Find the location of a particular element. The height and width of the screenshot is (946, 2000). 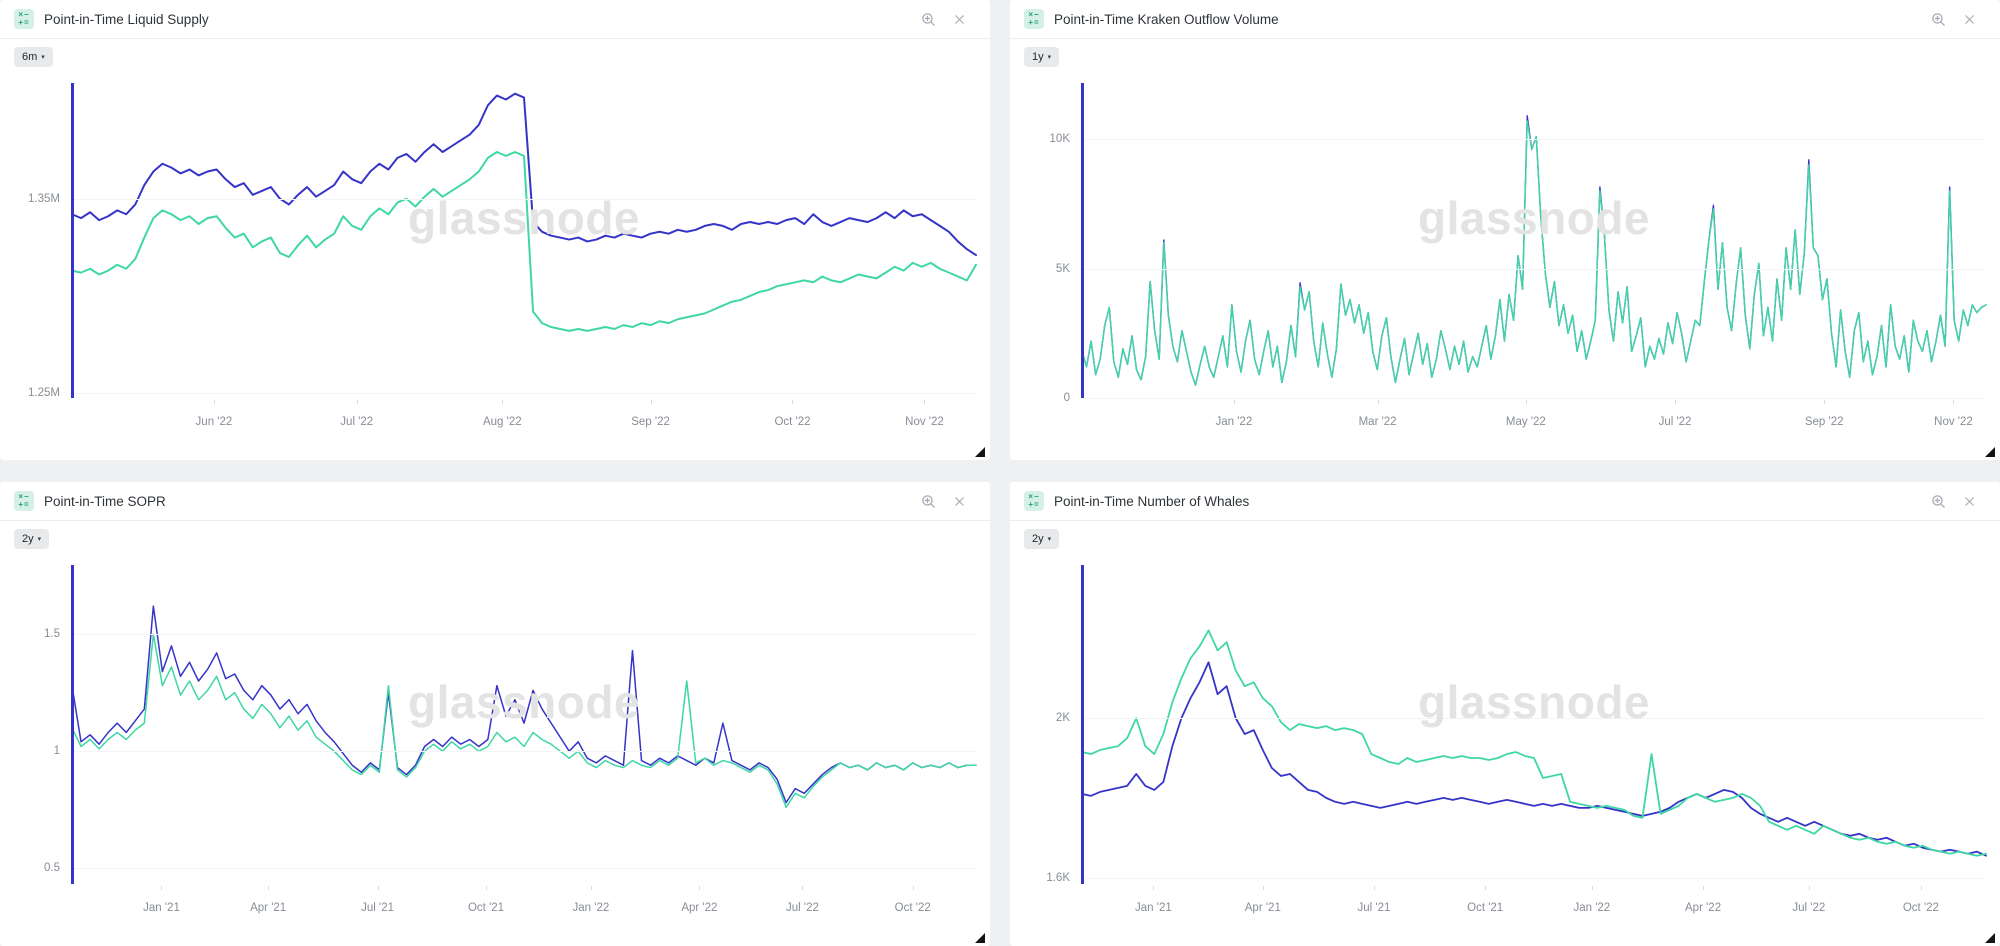

x-tick-label: Jun '22 is located at coordinates (214, 422).